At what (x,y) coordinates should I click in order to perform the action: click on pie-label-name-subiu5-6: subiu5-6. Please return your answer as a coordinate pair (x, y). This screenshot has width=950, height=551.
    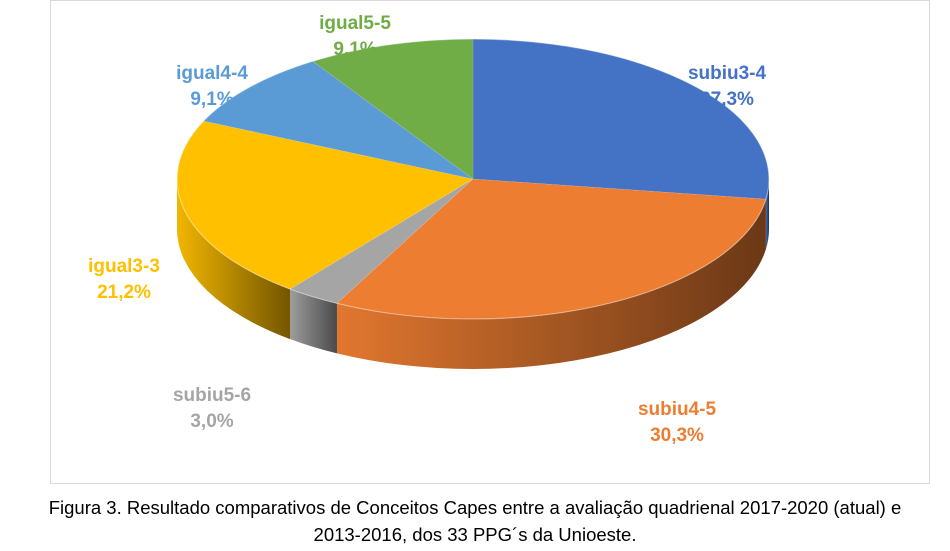
    Looking at the image, I should click on (212, 395).